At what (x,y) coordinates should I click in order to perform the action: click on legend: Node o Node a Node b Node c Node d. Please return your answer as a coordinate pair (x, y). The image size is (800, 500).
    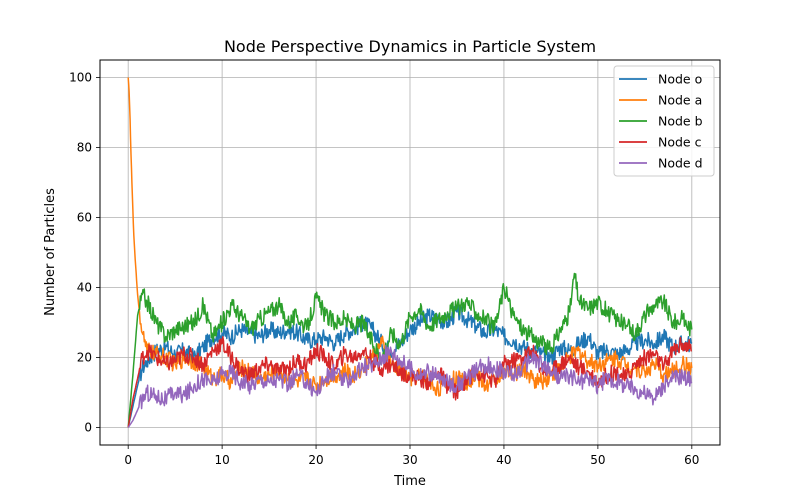
    Looking at the image, I should click on (664, 121).